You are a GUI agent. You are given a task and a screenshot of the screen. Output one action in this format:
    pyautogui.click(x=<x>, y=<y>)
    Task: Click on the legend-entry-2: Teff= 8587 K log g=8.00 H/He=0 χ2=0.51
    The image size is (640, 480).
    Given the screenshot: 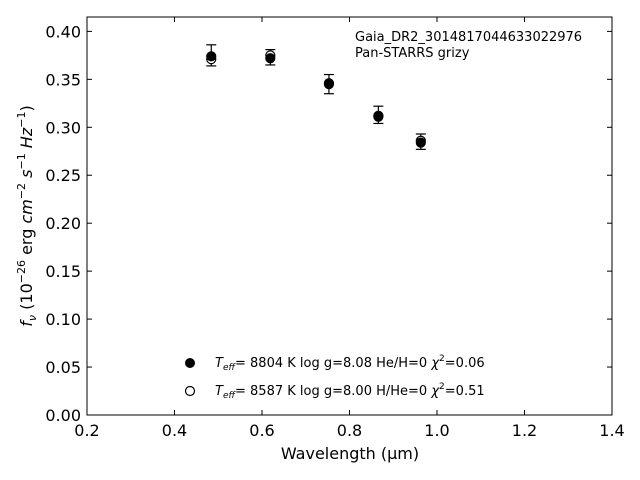 What is the action you would take?
    pyautogui.click(x=350, y=391)
    